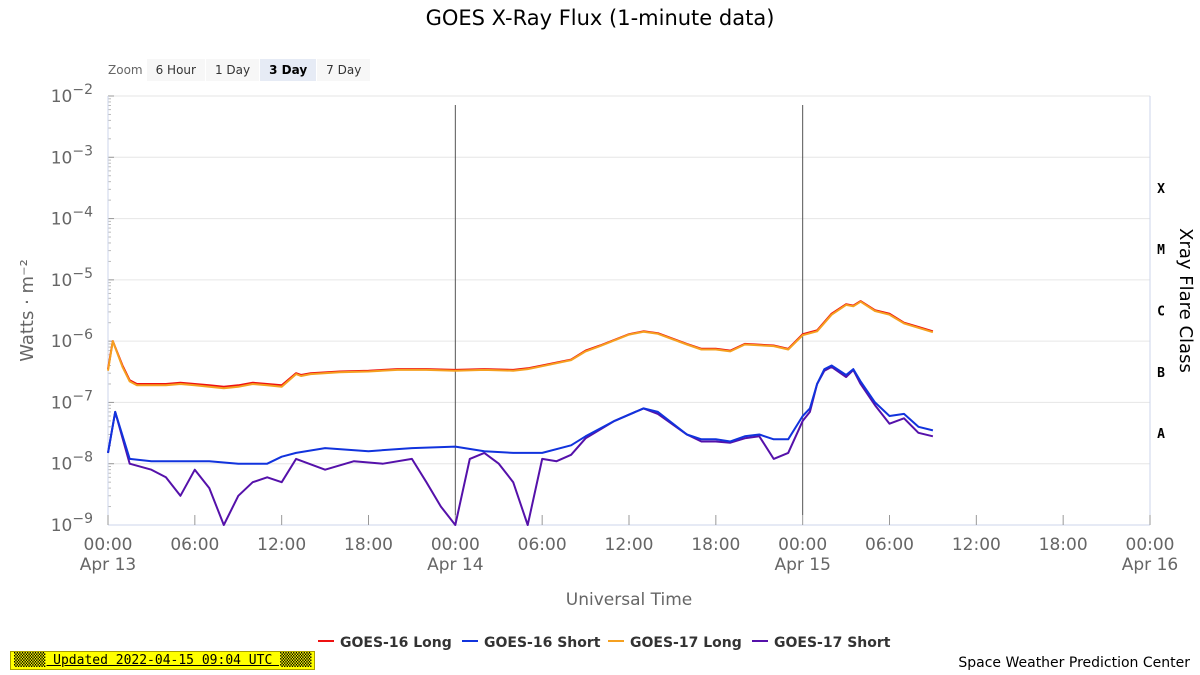  Describe the element at coordinates (542, 643) in the screenshot. I see `legend-label: GOES-16 Short` at that location.